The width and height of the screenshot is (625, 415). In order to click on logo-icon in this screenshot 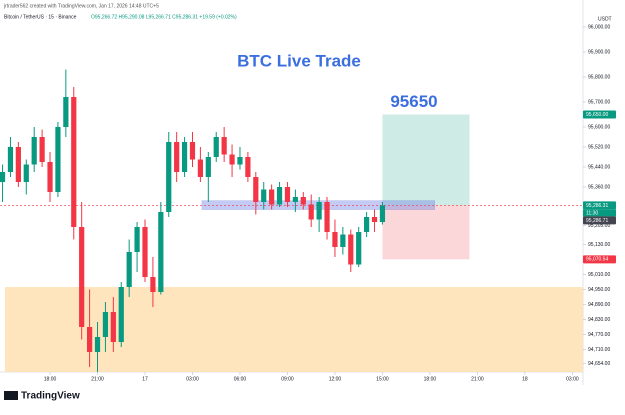, I will do `click(11, 395)`.